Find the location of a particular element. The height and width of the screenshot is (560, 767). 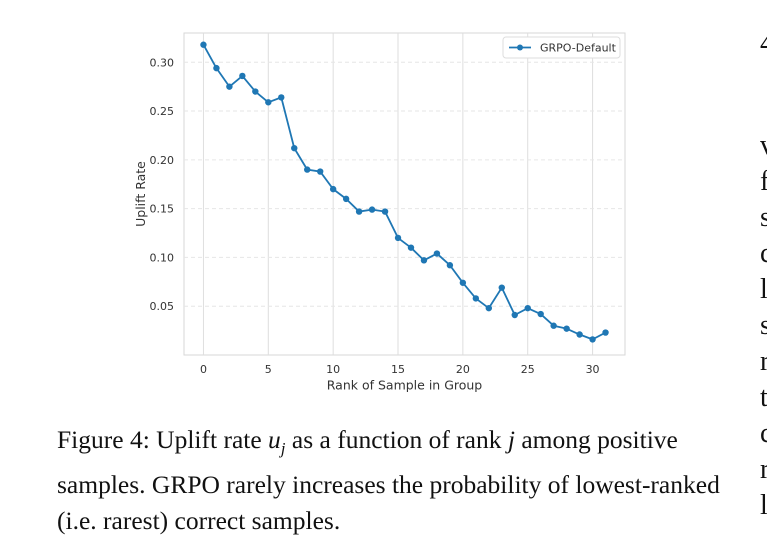

y-tick-label: 0.30 is located at coordinates (162, 62).